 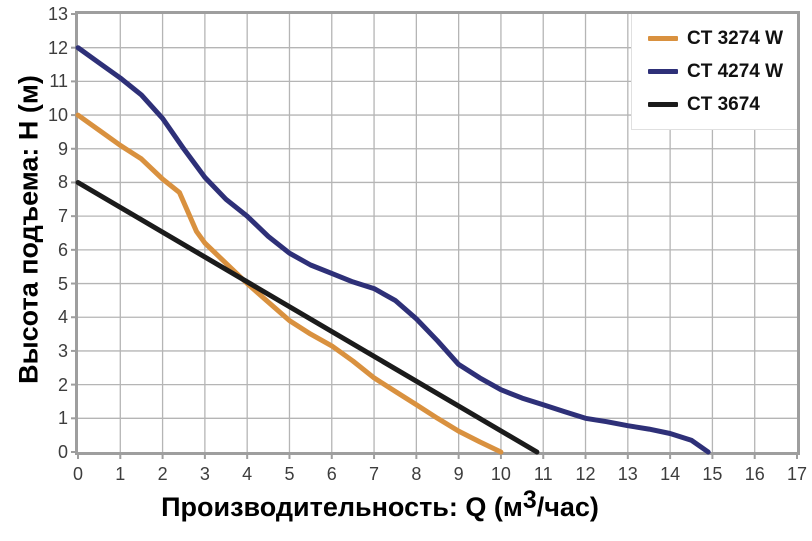 What do you see at coordinates (416, 474) in the screenshot?
I see `x-tick-label: 8` at bounding box center [416, 474].